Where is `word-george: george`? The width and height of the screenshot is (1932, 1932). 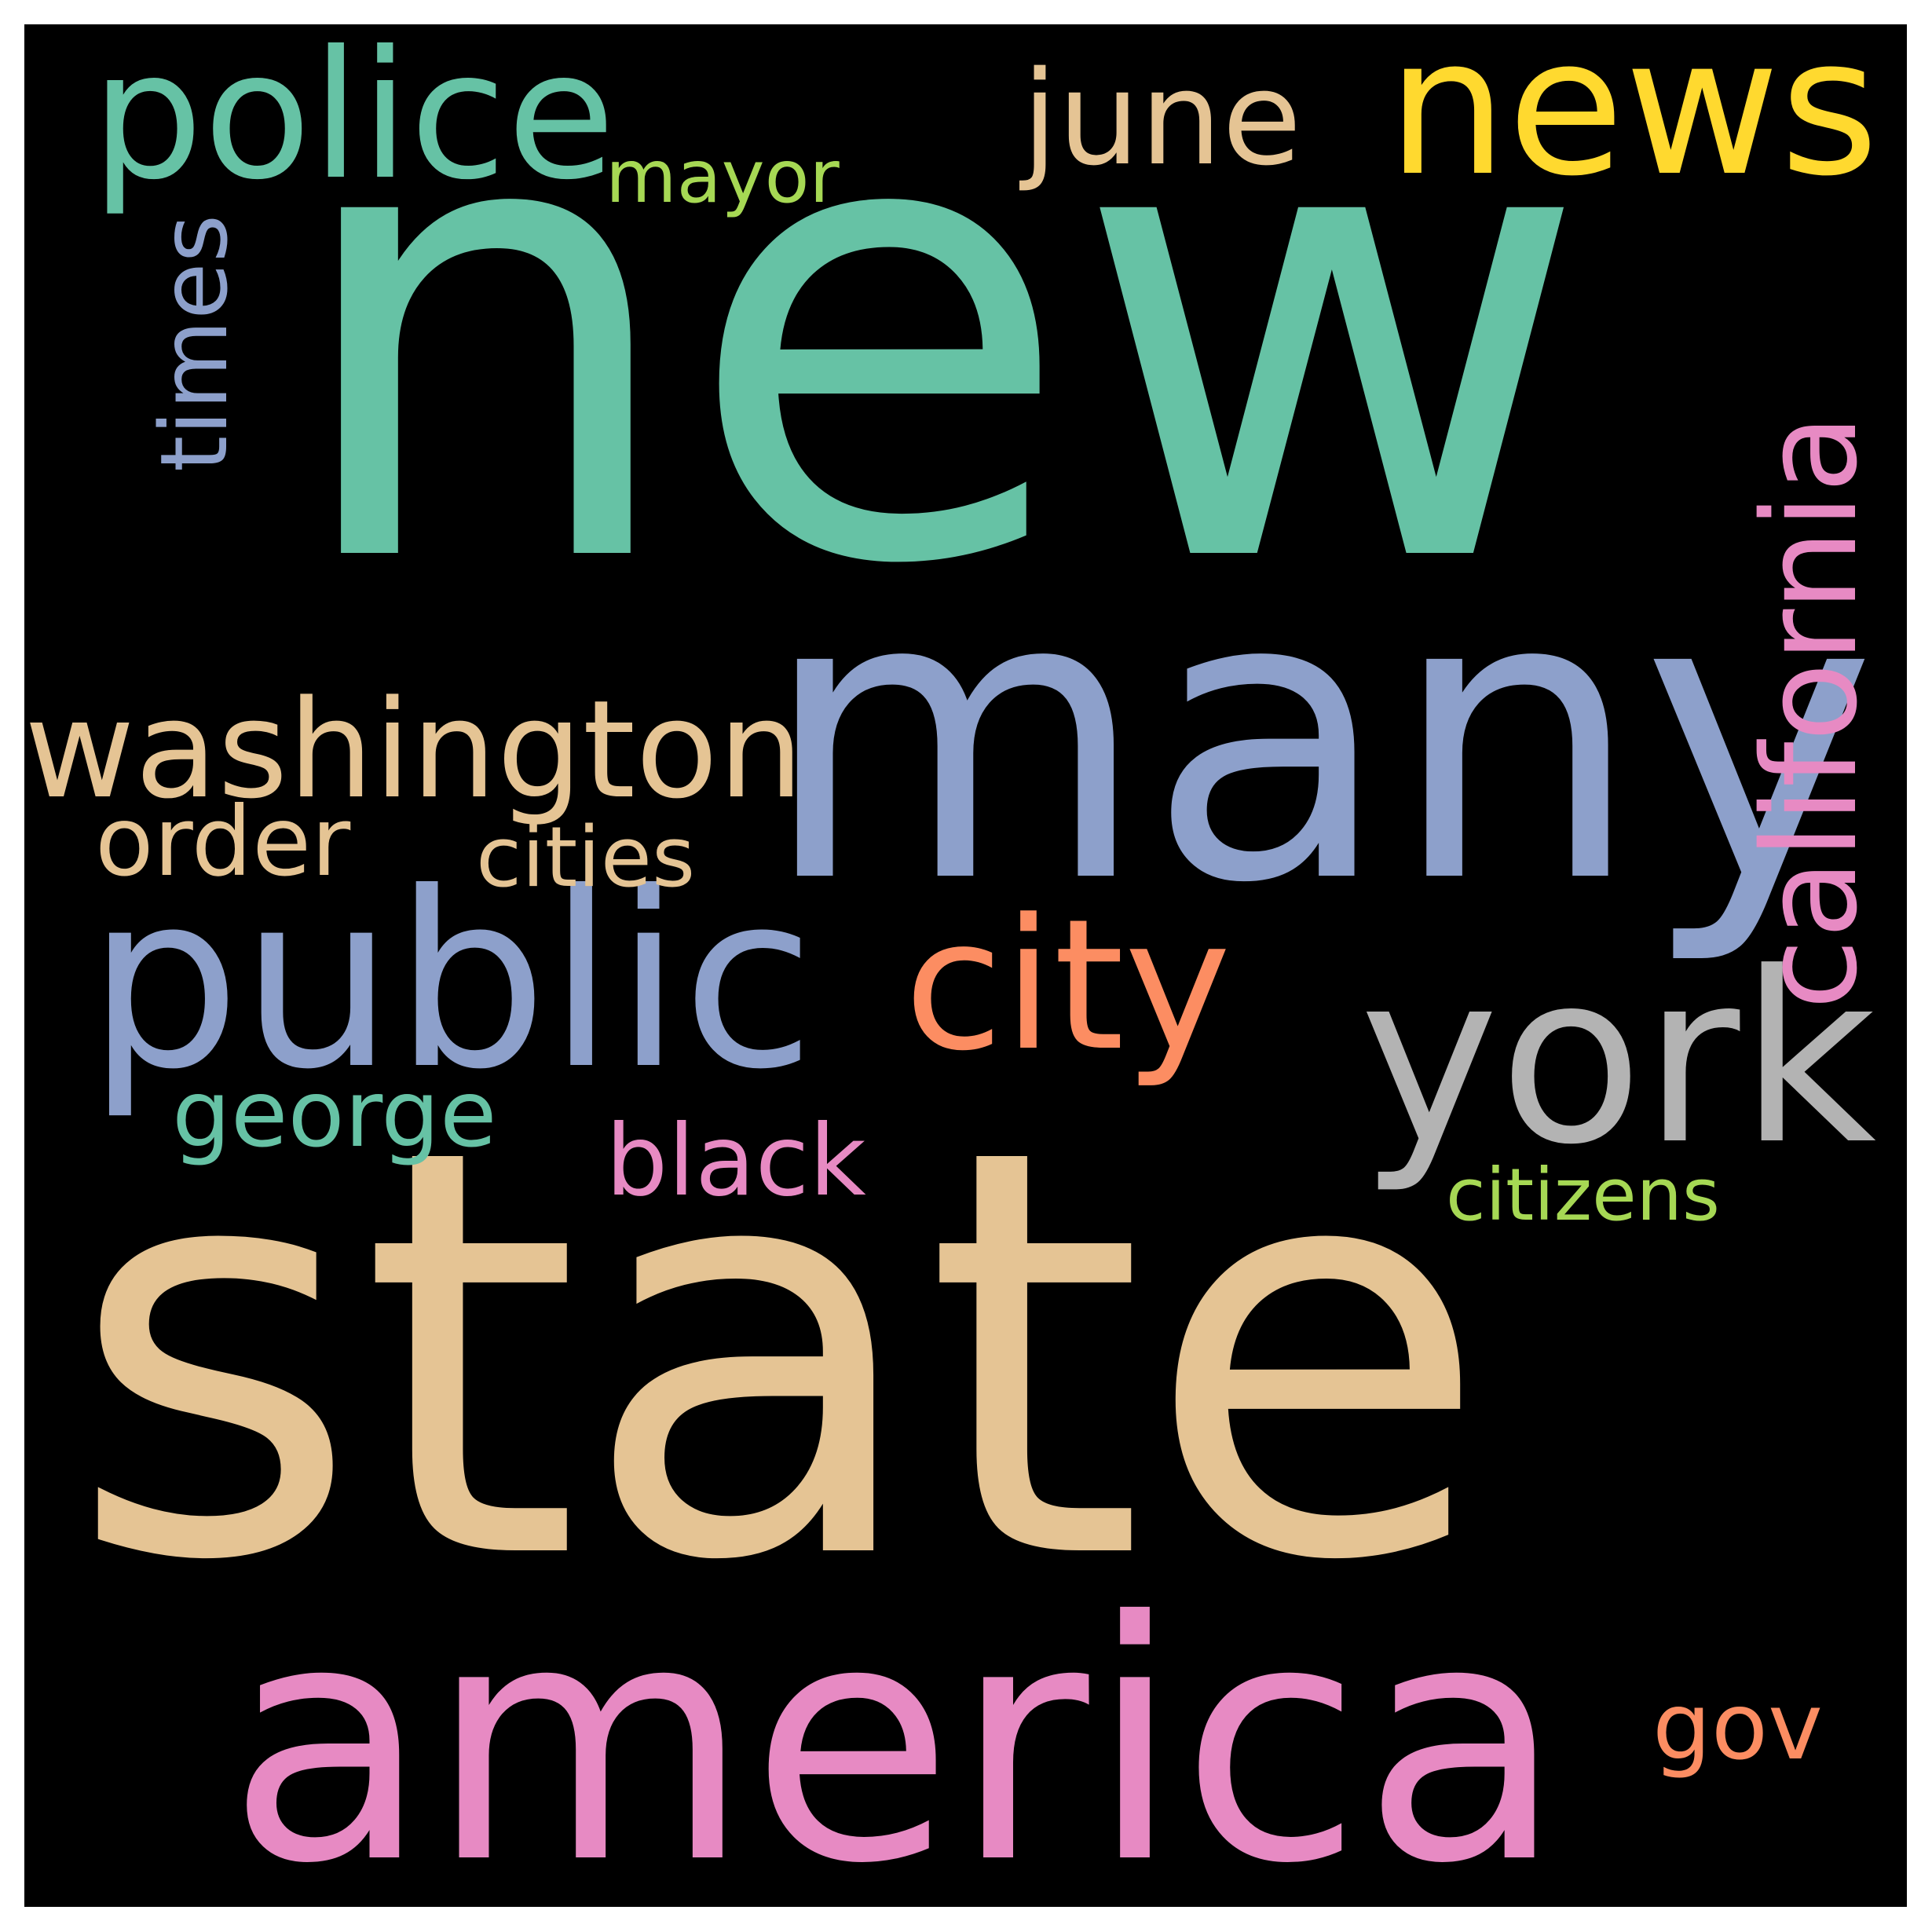
word-george: george is located at coordinates (335, 1113).